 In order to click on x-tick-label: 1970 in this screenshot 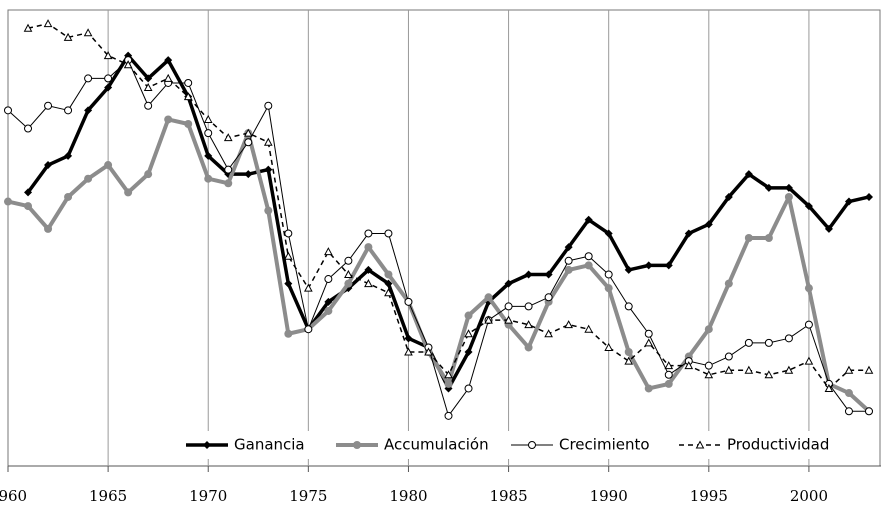, I will do `click(208, 496)`.